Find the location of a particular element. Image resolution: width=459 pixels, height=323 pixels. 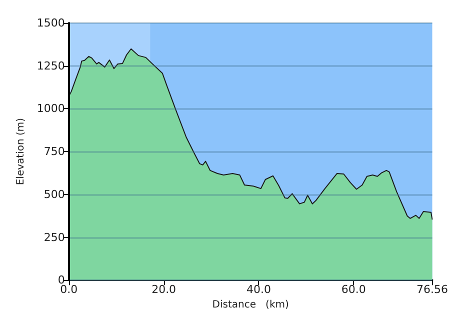

x-axis-title: Distance (km) is located at coordinates (250, 305).